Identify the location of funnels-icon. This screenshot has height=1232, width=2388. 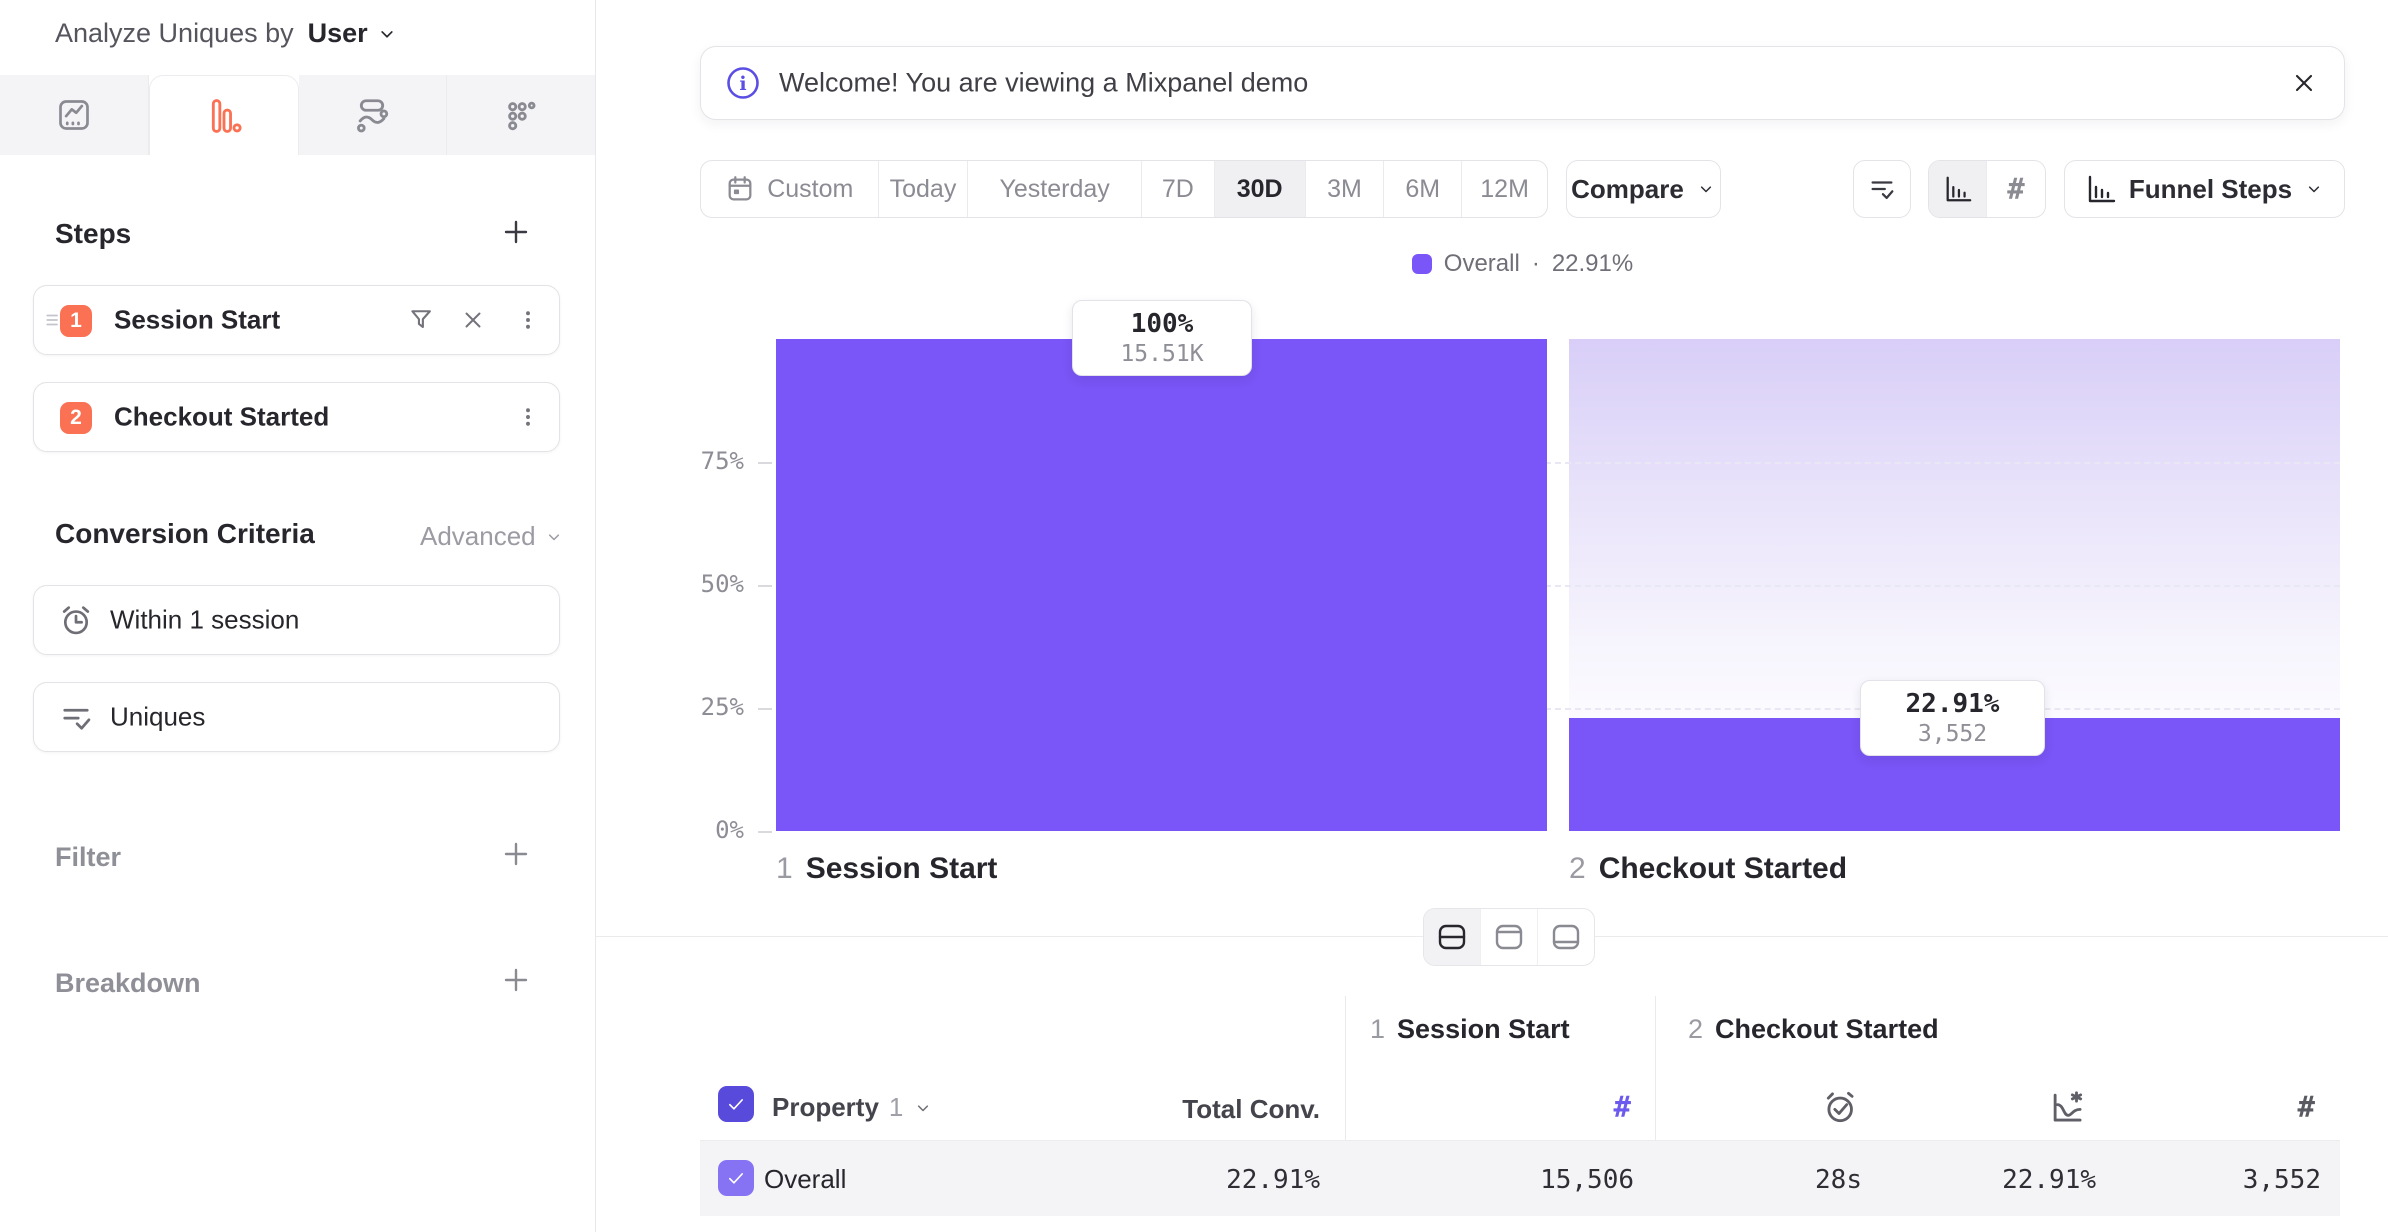
(224, 116).